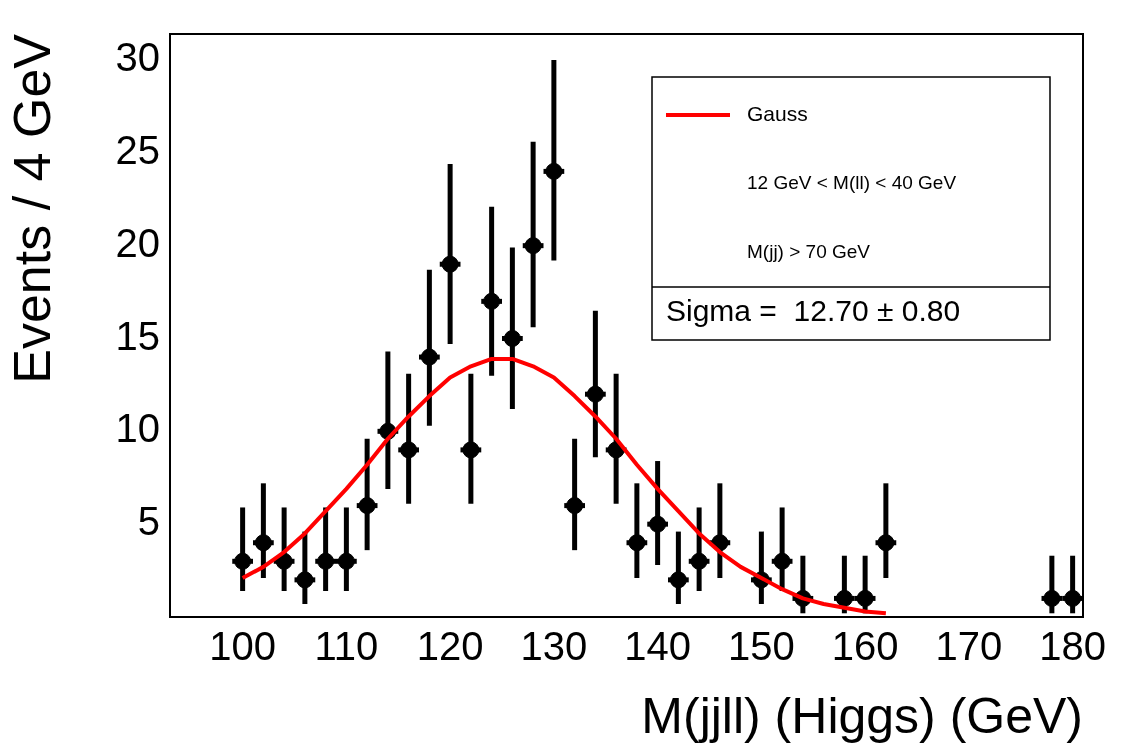 The width and height of the screenshot is (1143, 753). What do you see at coordinates (969, 646) in the screenshot?
I see `x-tick-label: 170` at bounding box center [969, 646].